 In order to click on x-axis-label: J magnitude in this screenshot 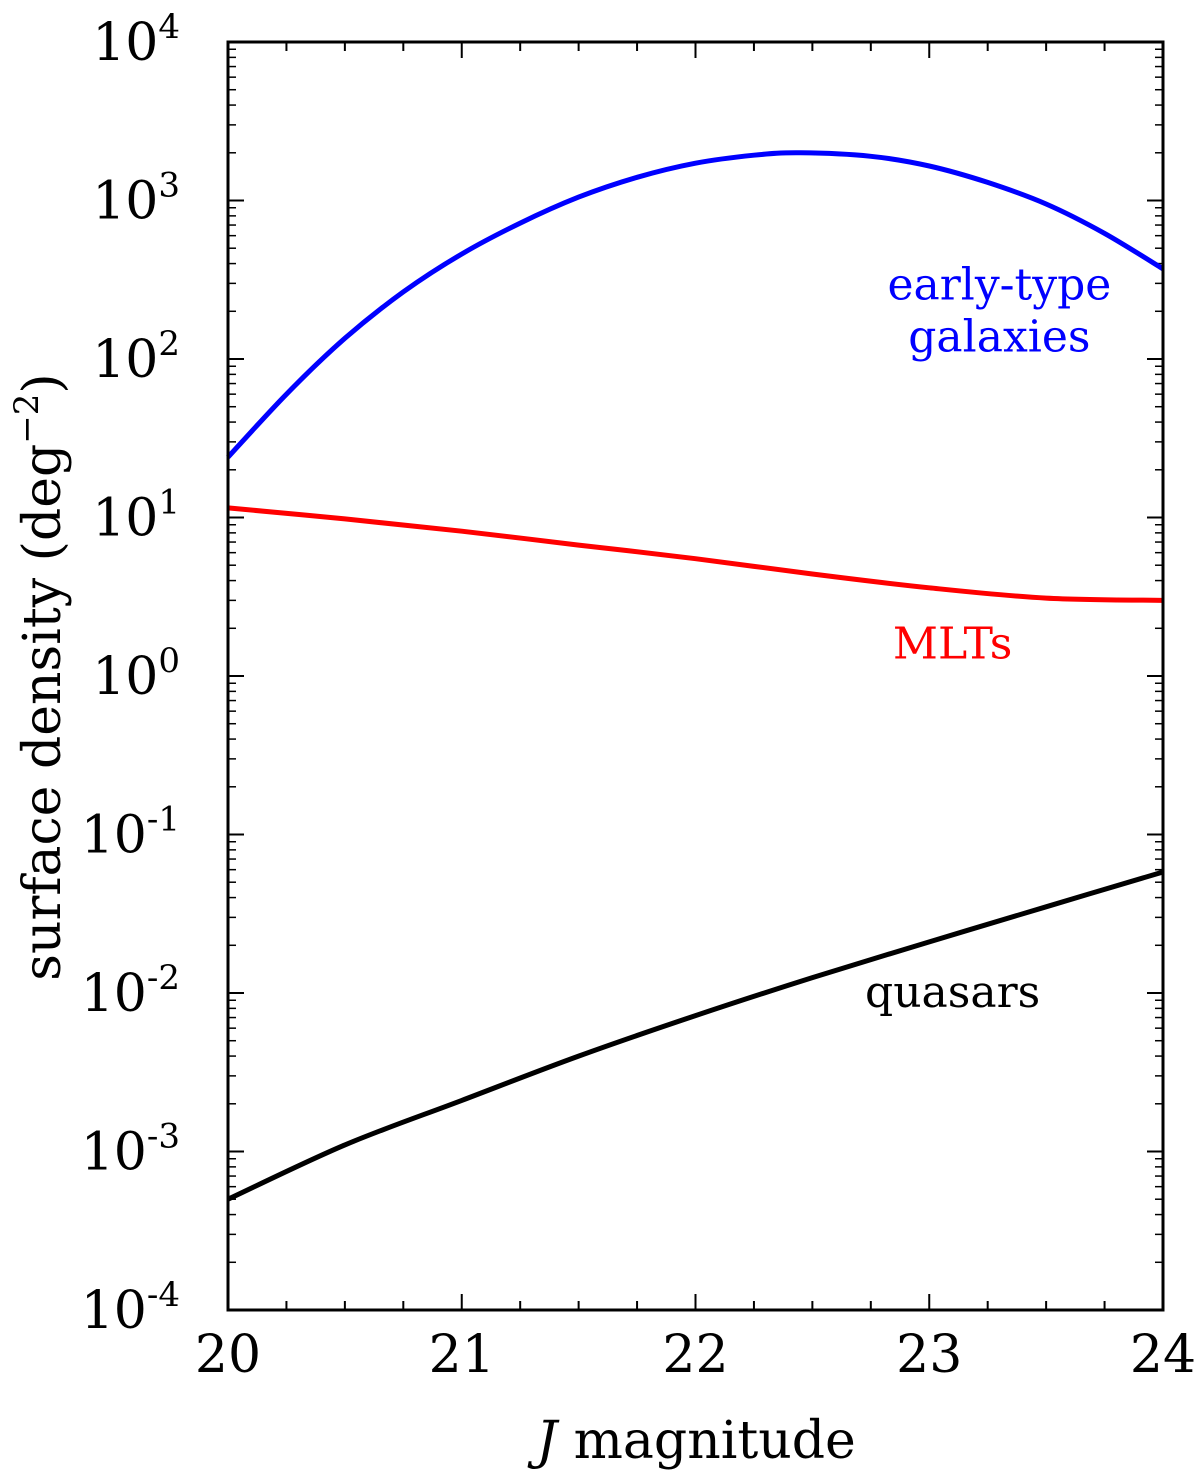, I will do `click(691, 1441)`.